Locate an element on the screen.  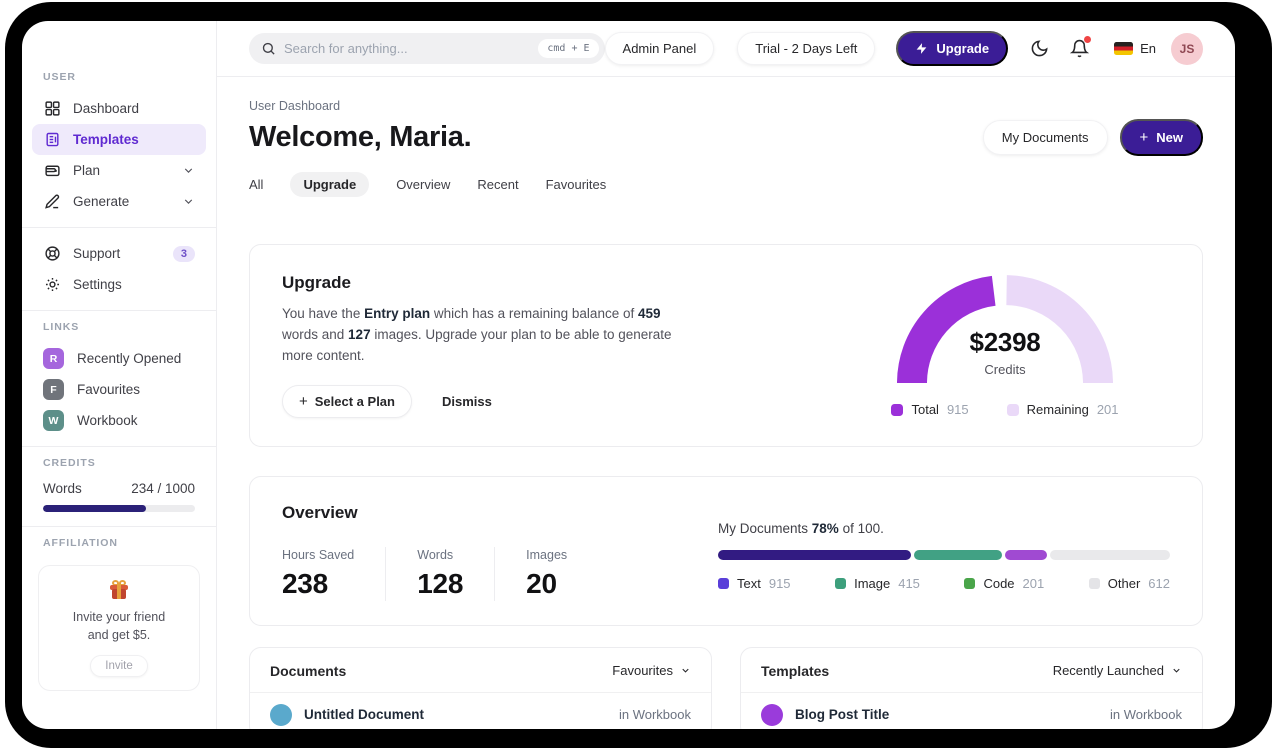
sidebar-item-generate: Generate is located at coordinates (119, 201).